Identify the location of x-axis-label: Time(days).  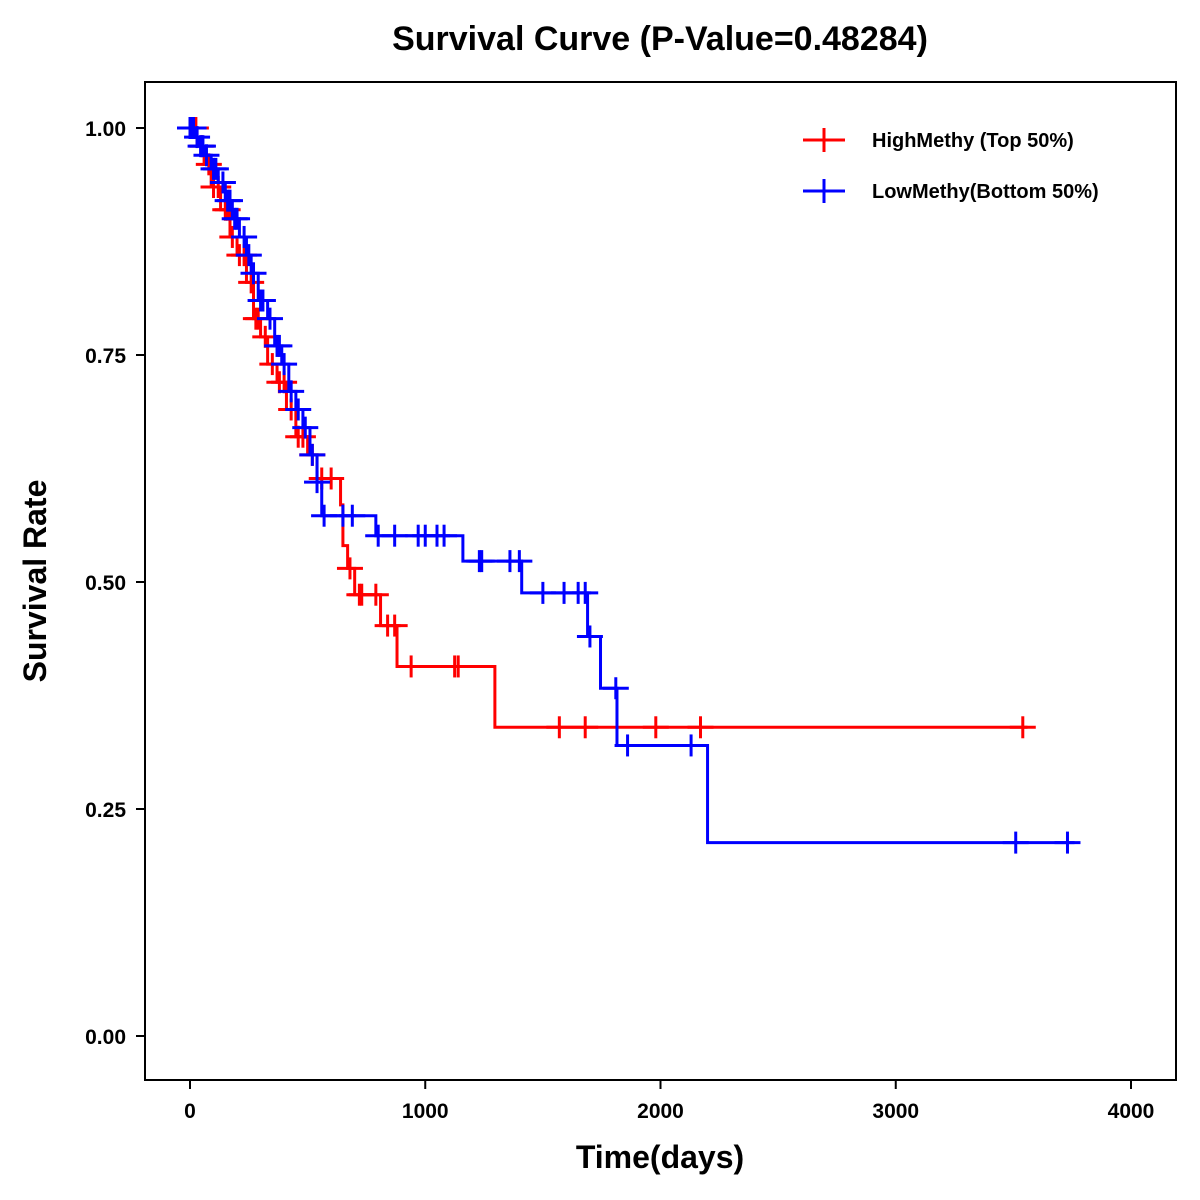
(660, 1157).